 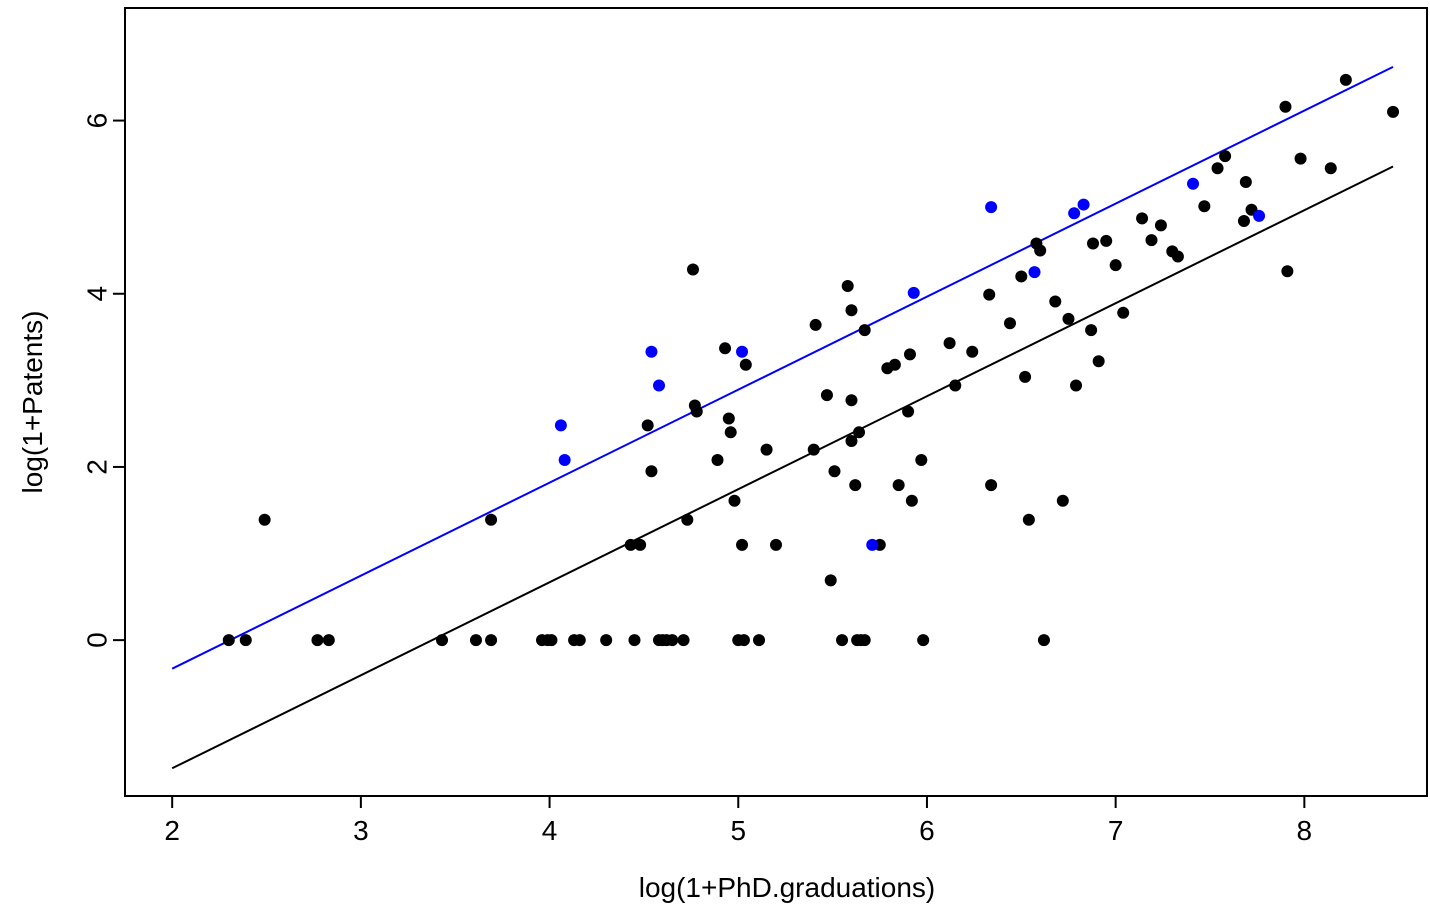 I want to click on x-axis-label: log(1+PhD.graduations), so click(x=787, y=887).